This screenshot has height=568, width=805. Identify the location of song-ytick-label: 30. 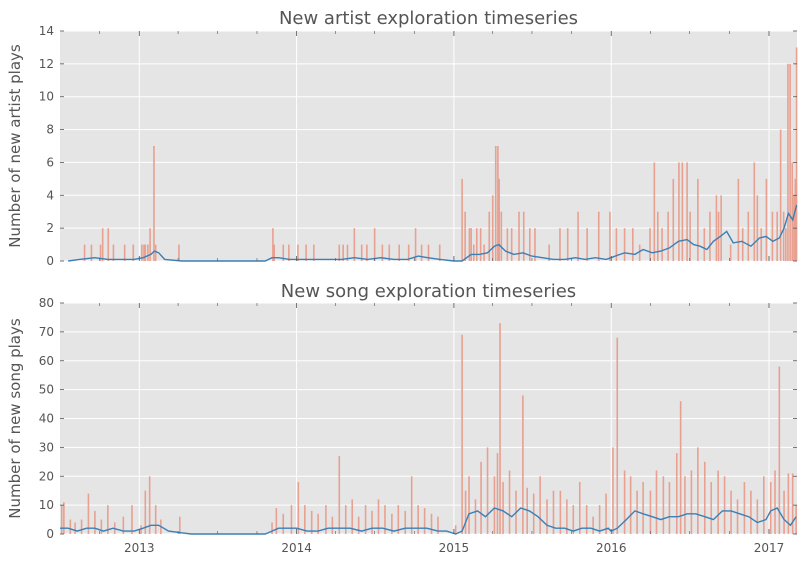
(46, 447).